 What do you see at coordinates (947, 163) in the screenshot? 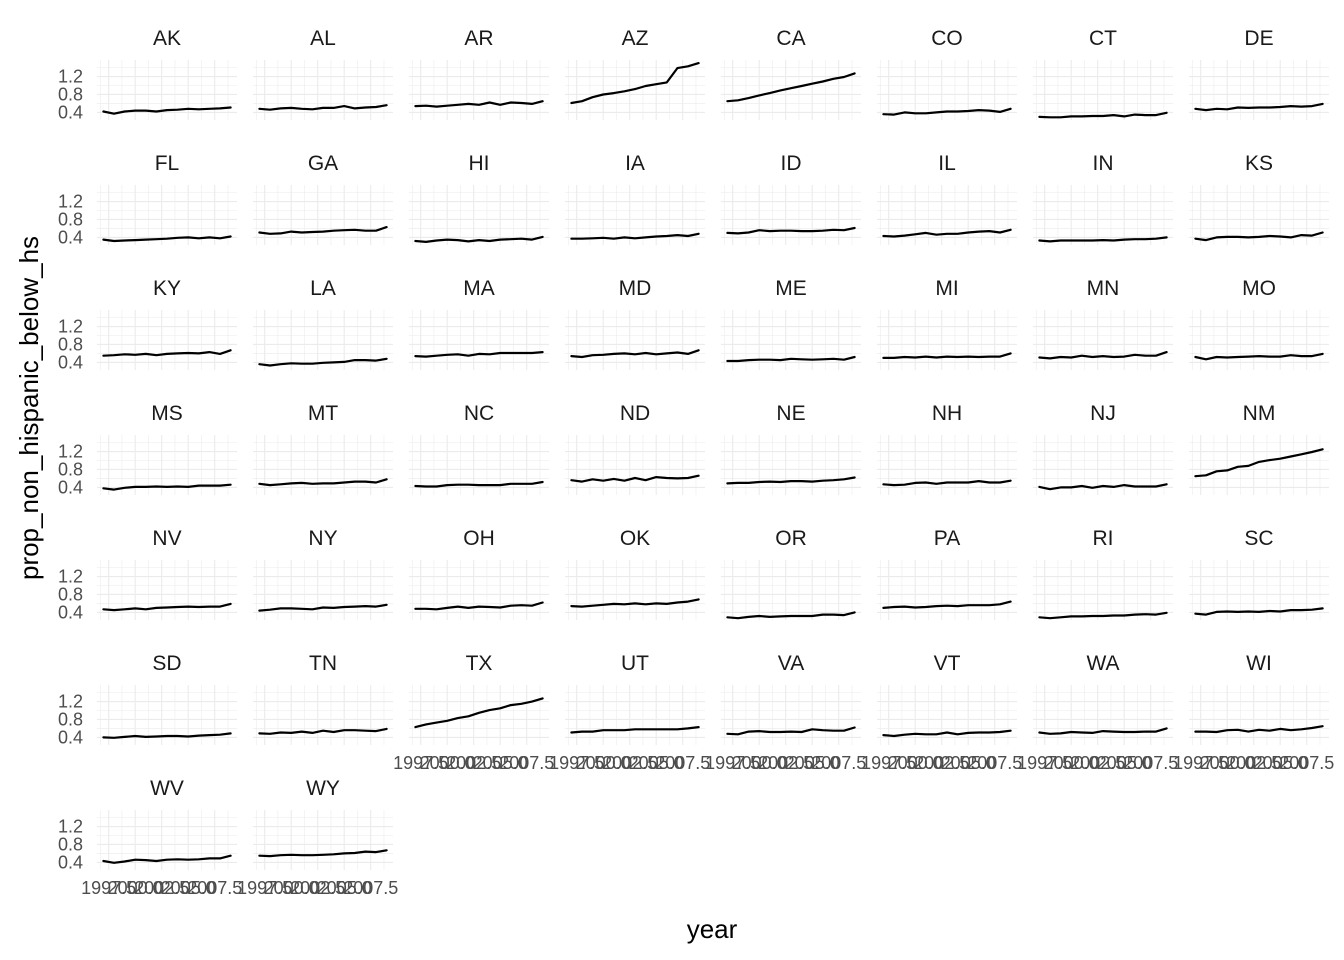
I see `facet-label: IL` at bounding box center [947, 163].